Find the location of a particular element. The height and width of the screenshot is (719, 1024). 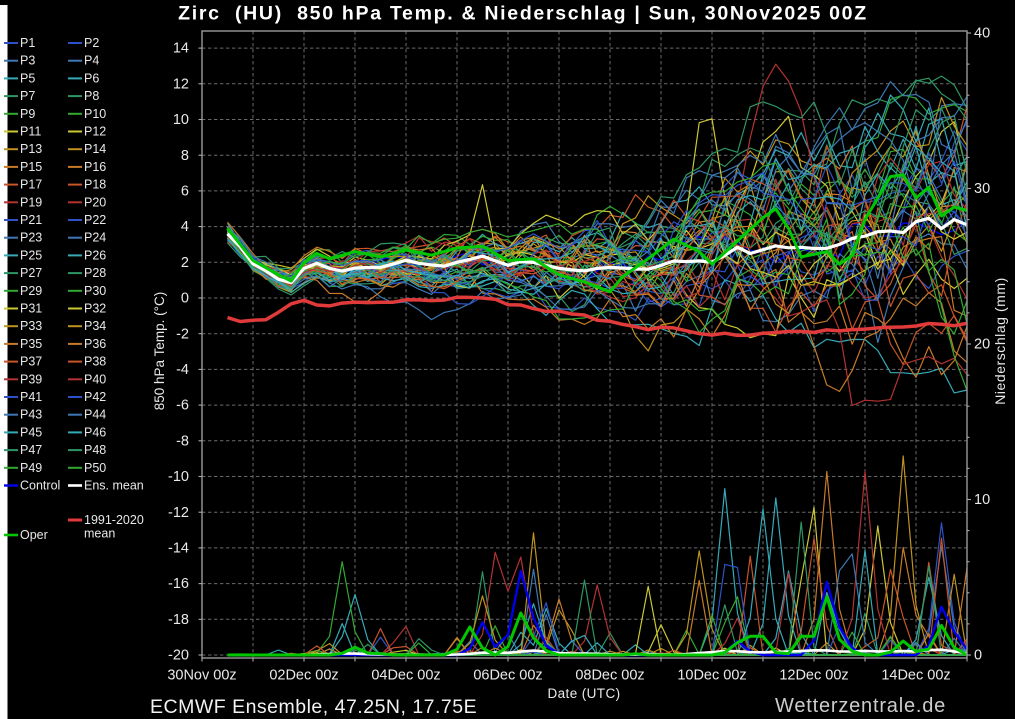

svg-text: P9 is located at coordinates (27, 114).